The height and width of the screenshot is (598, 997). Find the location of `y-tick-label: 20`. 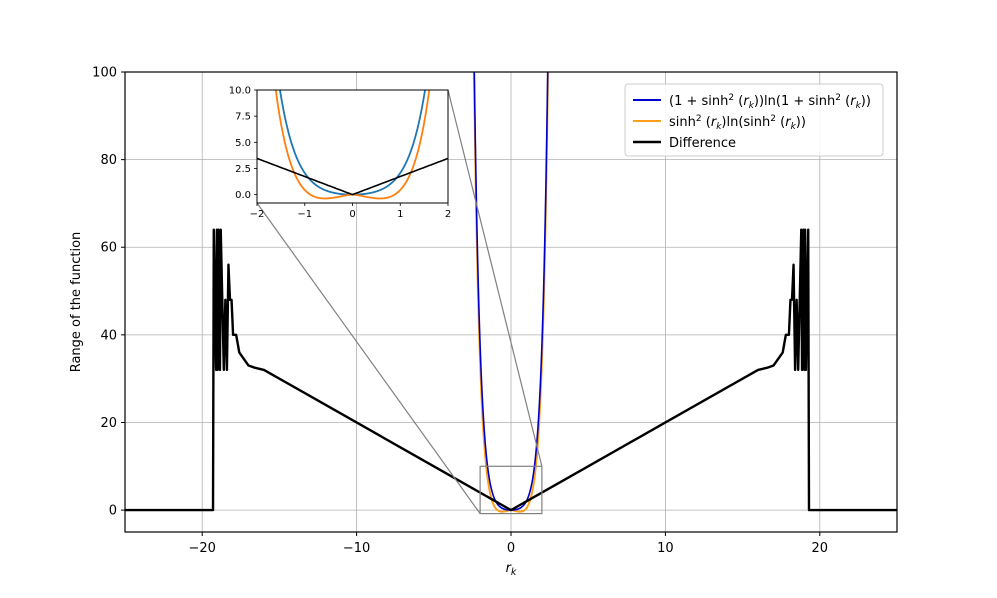

y-tick-label: 20 is located at coordinates (108, 423).